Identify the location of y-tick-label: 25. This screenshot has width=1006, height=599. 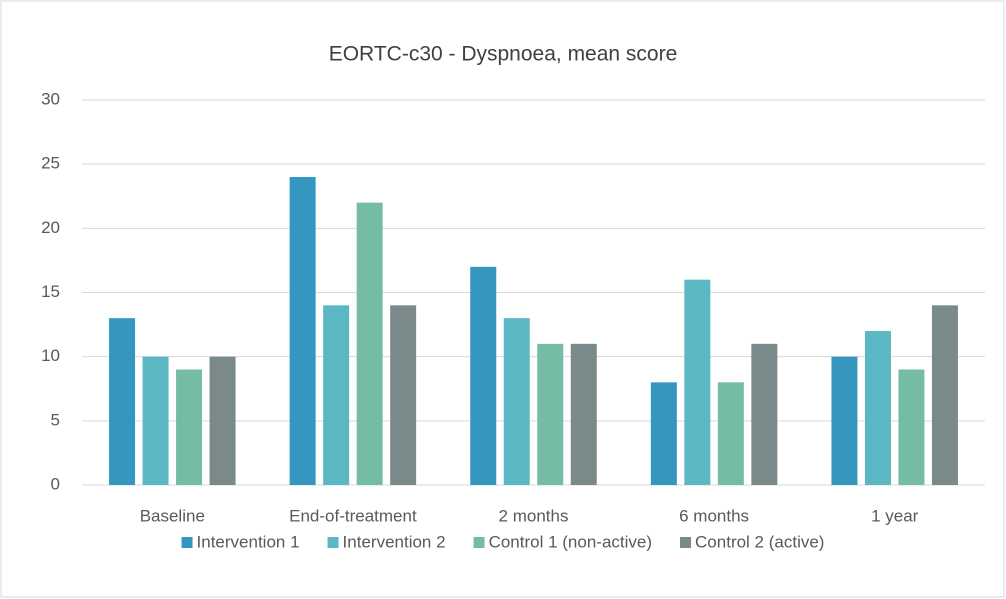
(50, 163).